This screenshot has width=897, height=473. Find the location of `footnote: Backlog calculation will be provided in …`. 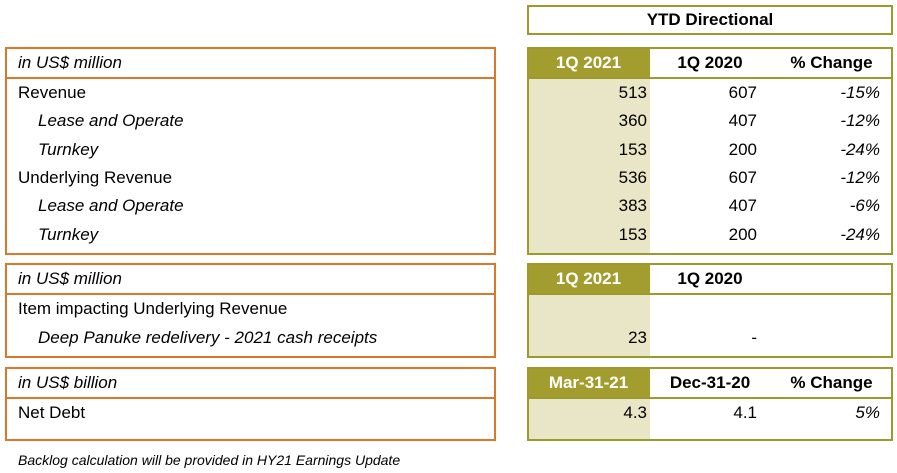

footnote: Backlog calculation will be provided in … is located at coordinates (209, 460).